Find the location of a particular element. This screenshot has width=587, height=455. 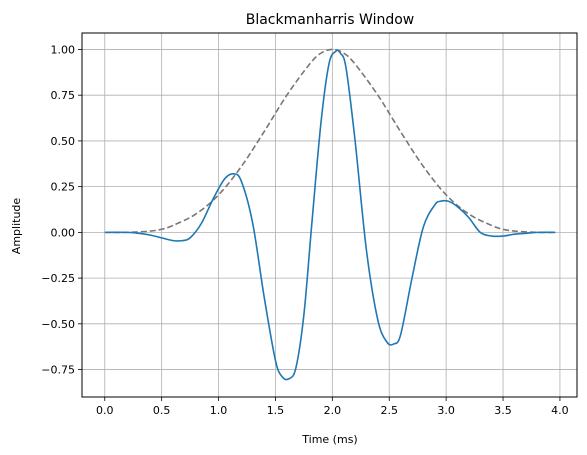

y-axis-label: Amplitude is located at coordinates (16, 226).